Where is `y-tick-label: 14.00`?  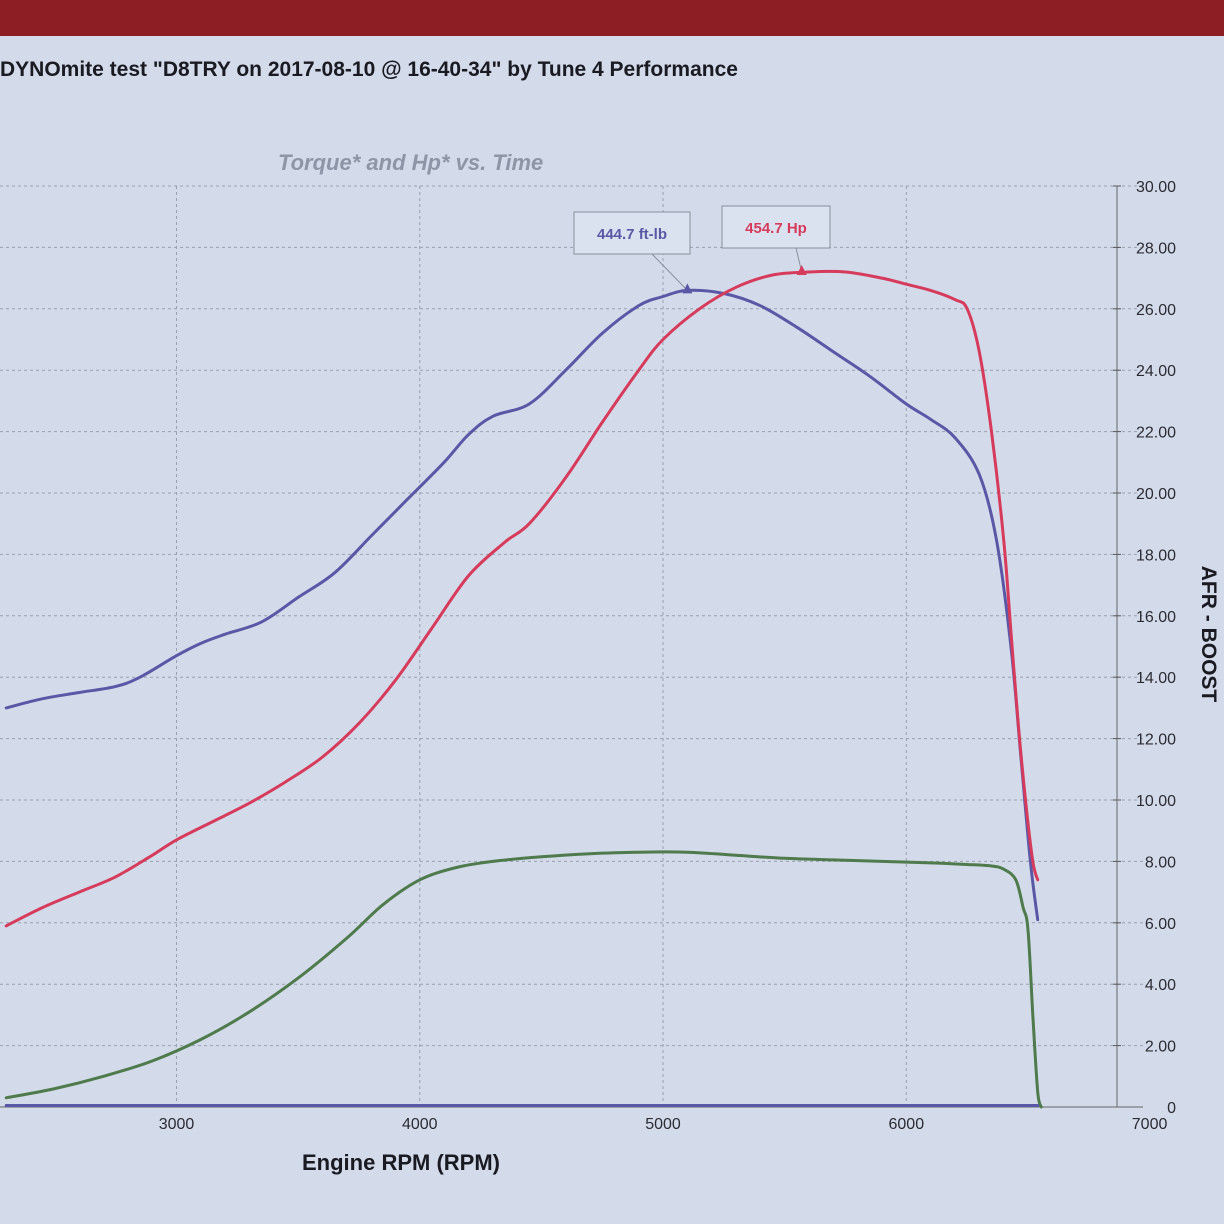 y-tick-label: 14.00 is located at coordinates (1156, 678).